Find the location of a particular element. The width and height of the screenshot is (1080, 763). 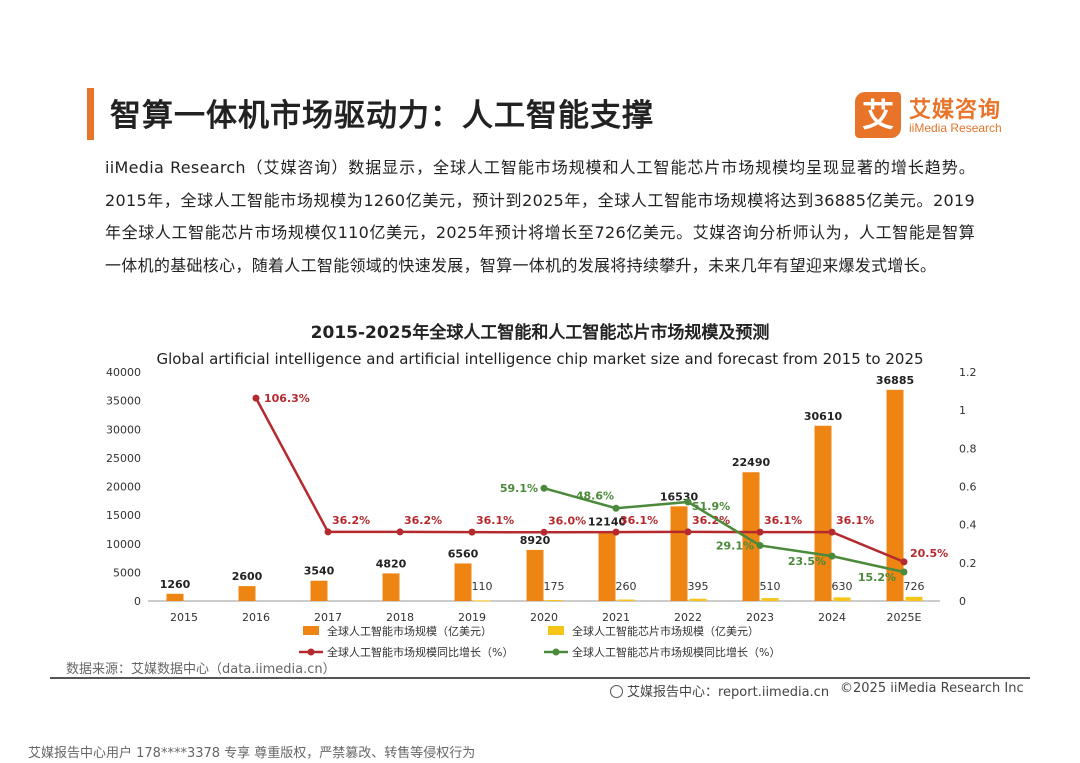

y-right-tick-label: 0.8 is located at coordinates (968, 448).